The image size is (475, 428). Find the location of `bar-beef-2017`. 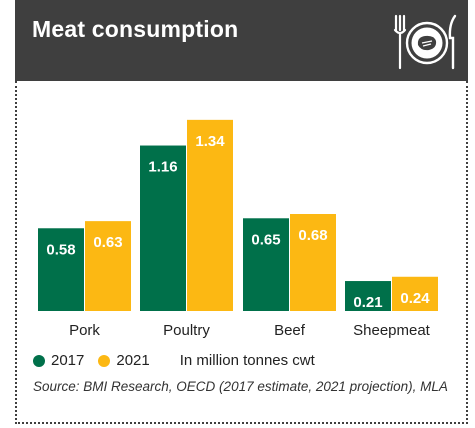

bar-beef-2017 is located at coordinates (266, 264).